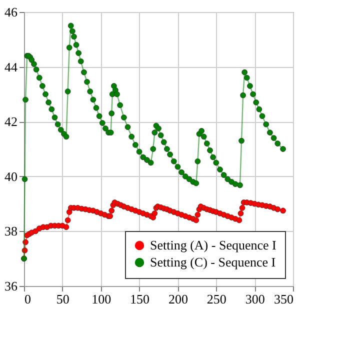  Describe the element at coordinates (216, 299) in the screenshot. I see `x-tick-label: 250` at that location.